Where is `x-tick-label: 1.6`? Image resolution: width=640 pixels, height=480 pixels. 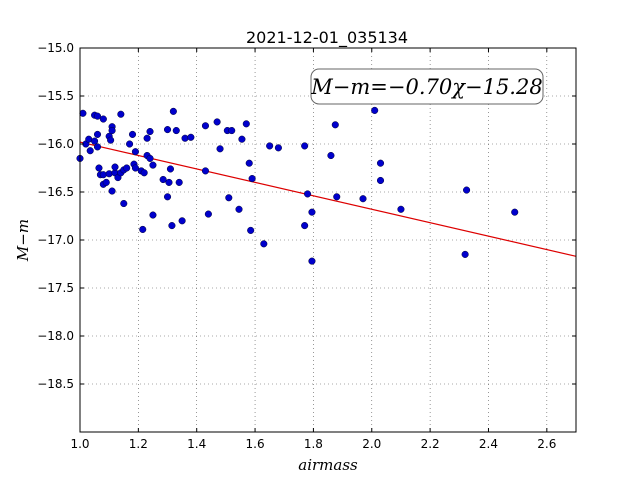 x-tick-label: 1.6 is located at coordinates (255, 444).